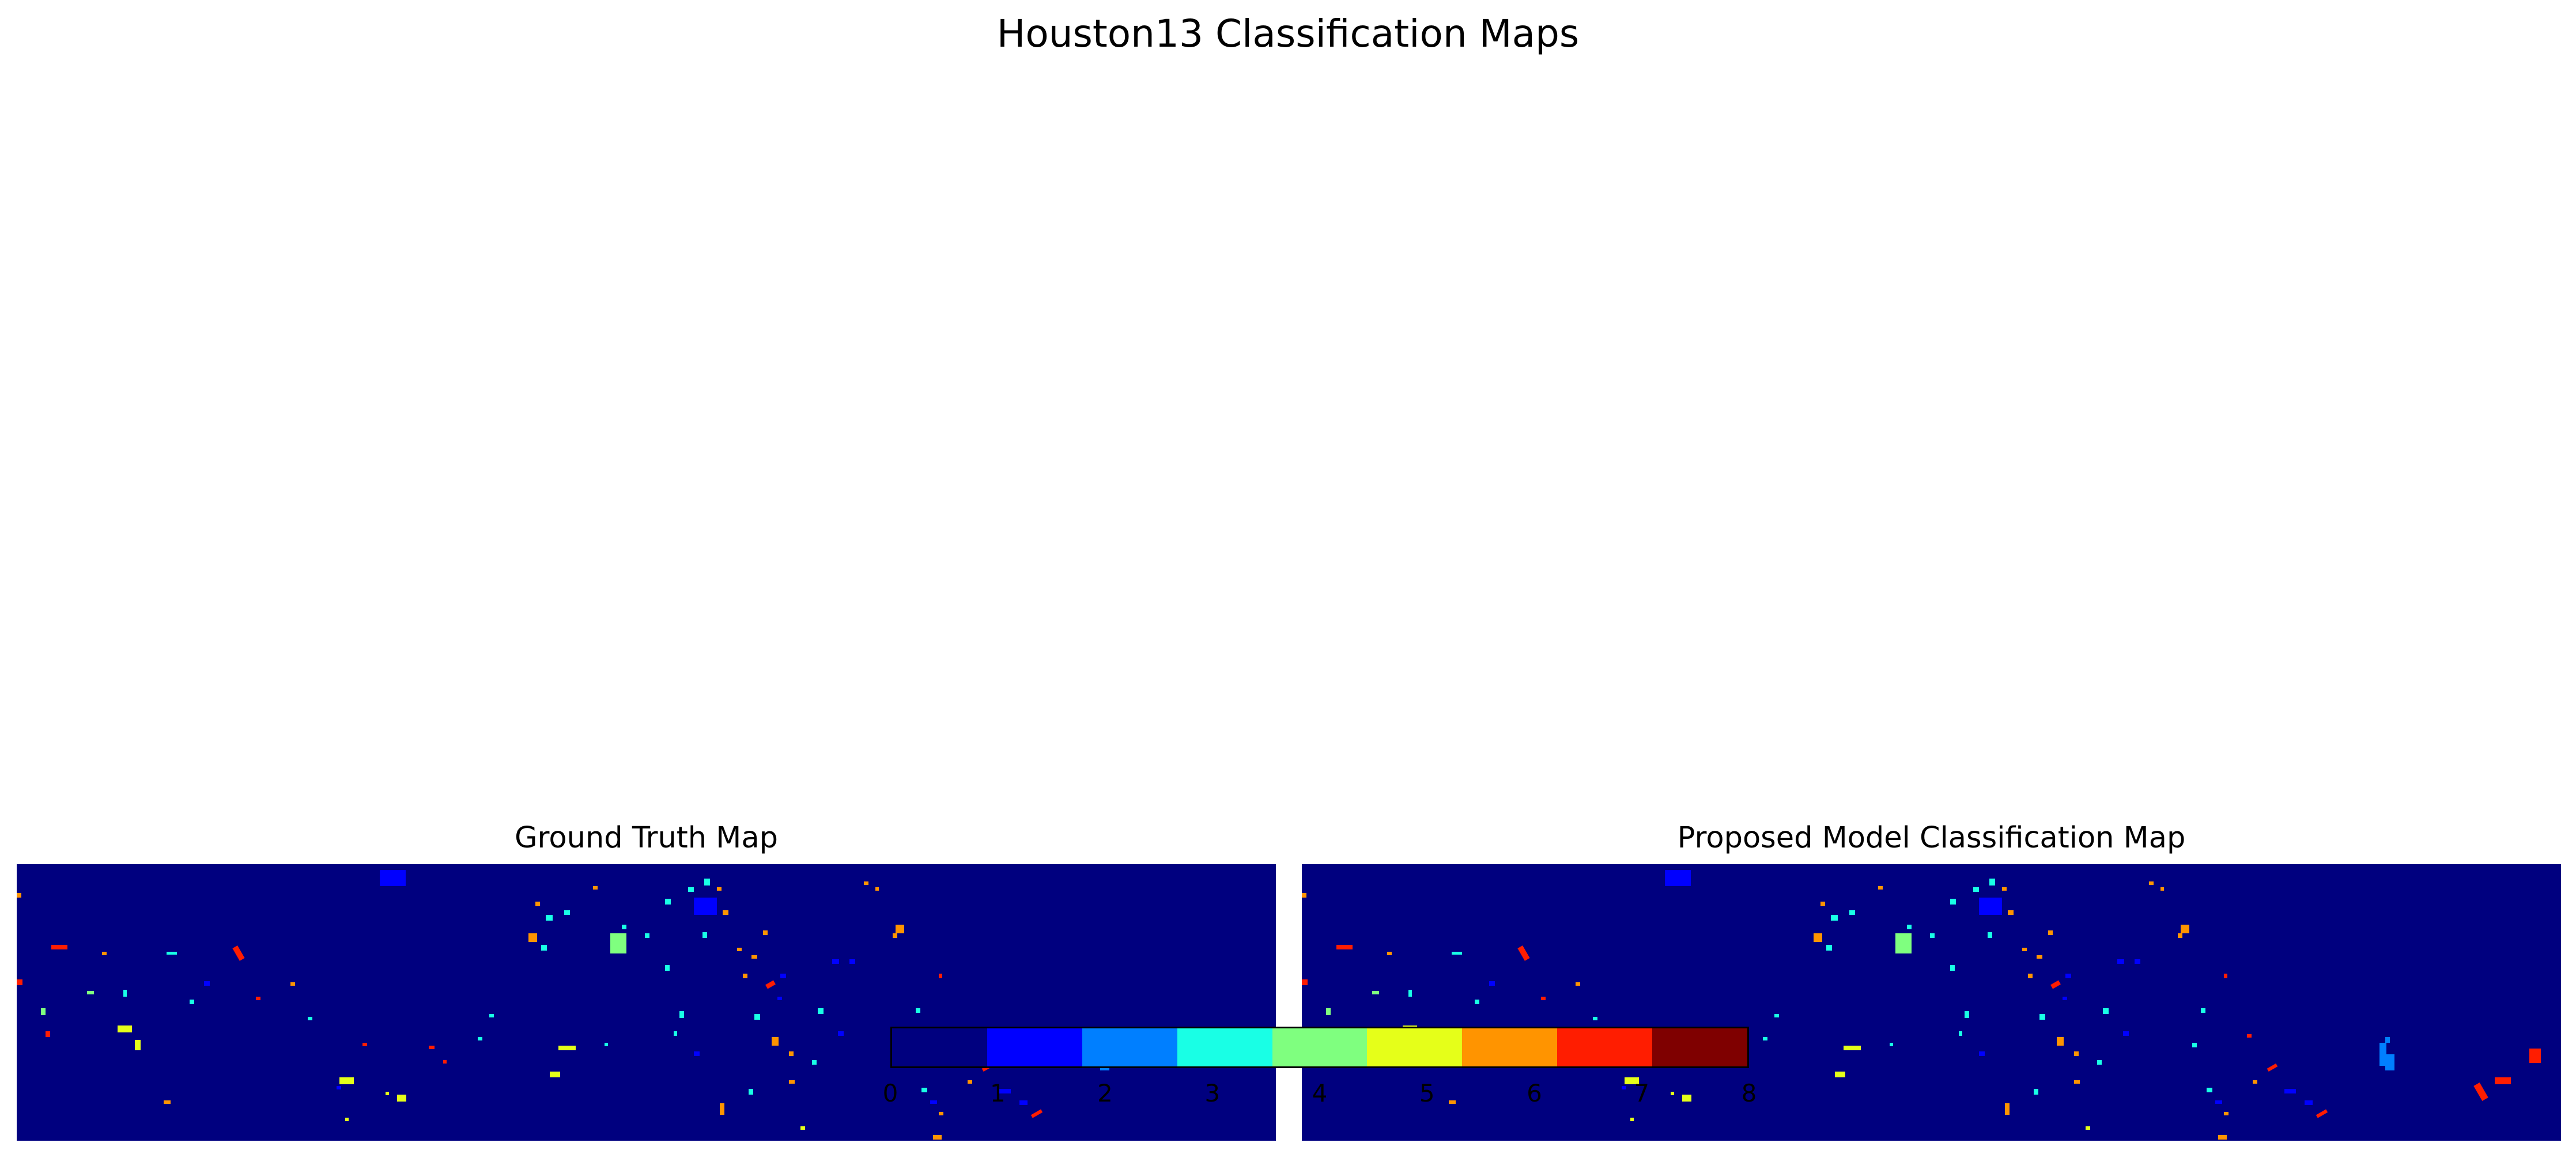 The image size is (2576, 1158). I want to click on colorbar-tick-2: 2, so click(1105, 1093).